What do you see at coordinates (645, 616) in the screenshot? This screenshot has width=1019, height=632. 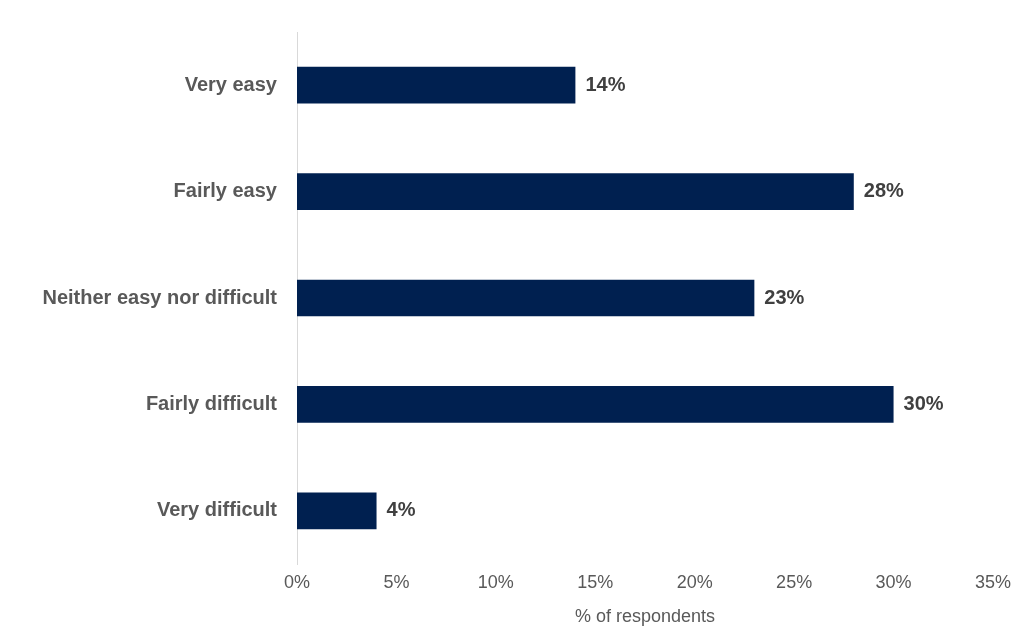 I see `x-axis-title: % of respondents` at bounding box center [645, 616].